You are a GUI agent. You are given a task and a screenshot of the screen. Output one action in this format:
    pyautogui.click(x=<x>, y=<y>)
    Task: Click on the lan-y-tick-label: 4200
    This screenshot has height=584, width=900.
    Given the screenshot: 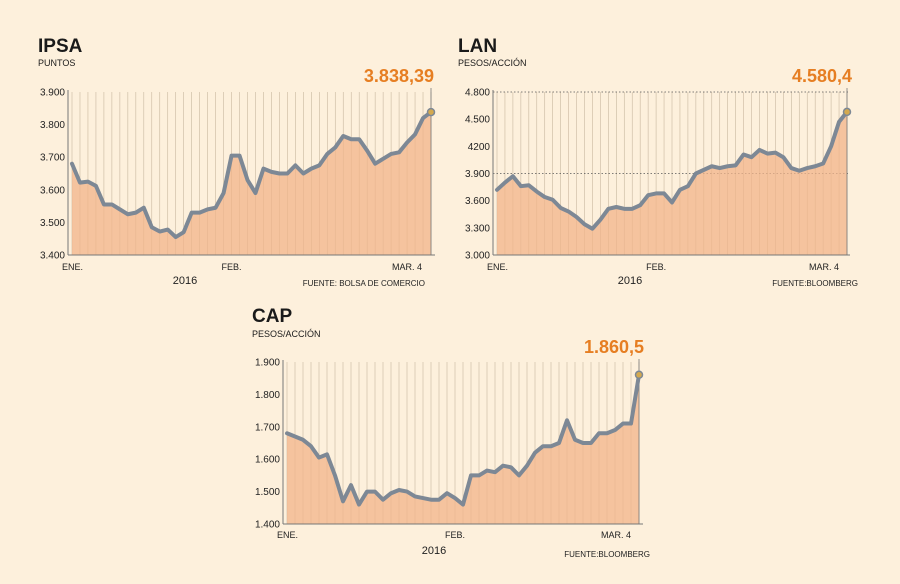 What is the action you would take?
    pyautogui.click(x=479, y=147)
    